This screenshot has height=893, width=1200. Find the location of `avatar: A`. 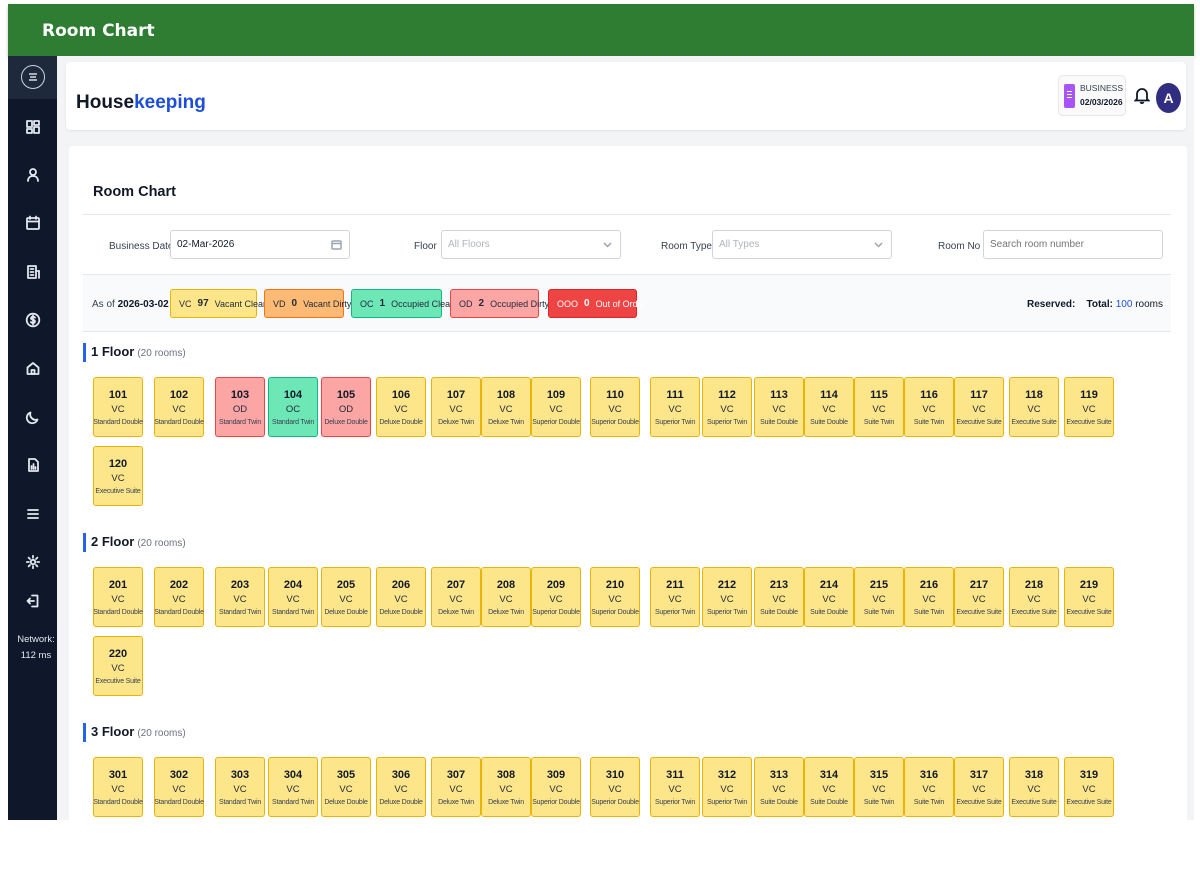

avatar: A is located at coordinates (1168, 98).